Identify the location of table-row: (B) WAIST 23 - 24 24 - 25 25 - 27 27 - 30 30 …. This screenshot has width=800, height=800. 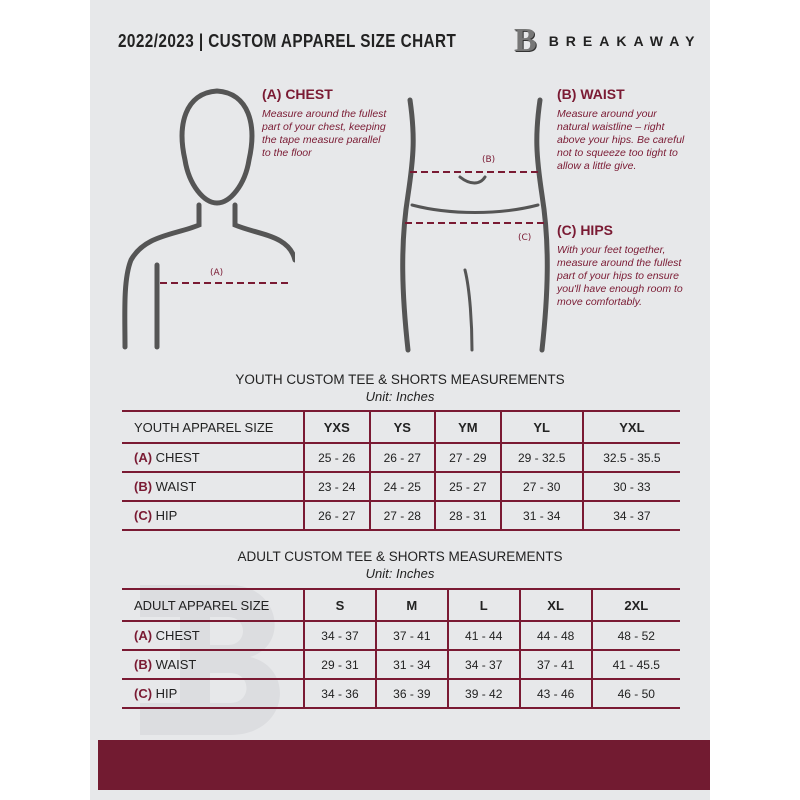
(401, 487).